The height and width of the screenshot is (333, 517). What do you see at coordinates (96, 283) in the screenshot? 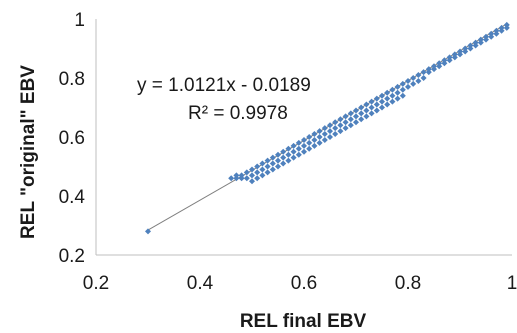
I see `x-tick-label: 0.2` at bounding box center [96, 283].